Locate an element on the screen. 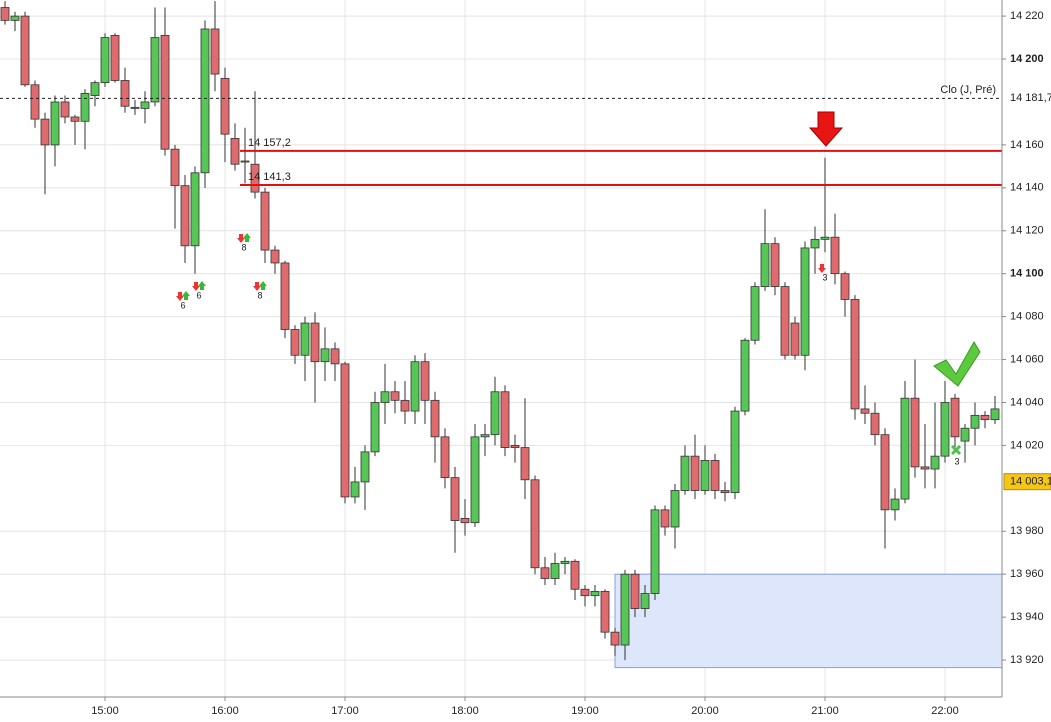 The height and width of the screenshot is (722, 1051). level-label: 14 141,3 is located at coordinates (269, 177).